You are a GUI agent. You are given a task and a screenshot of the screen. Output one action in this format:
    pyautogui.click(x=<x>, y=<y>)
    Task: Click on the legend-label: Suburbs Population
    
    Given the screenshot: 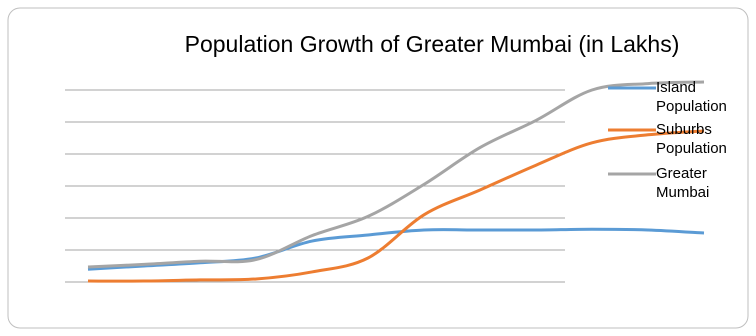 What is the action you would take?
    pyautogui.click(x=691, y=139)
    